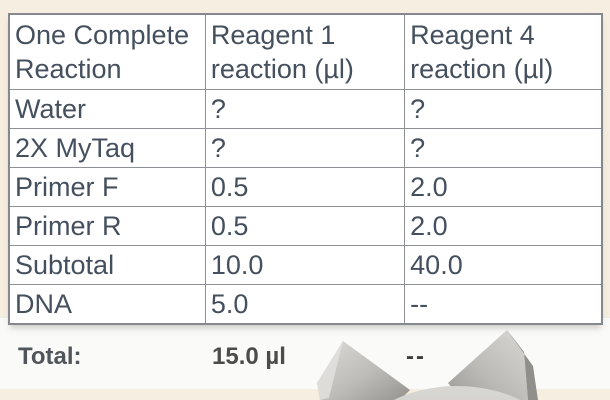 This screenshot has width=610, height=400. I want to click on reagent4-value: 40.0, so click(503, 265).